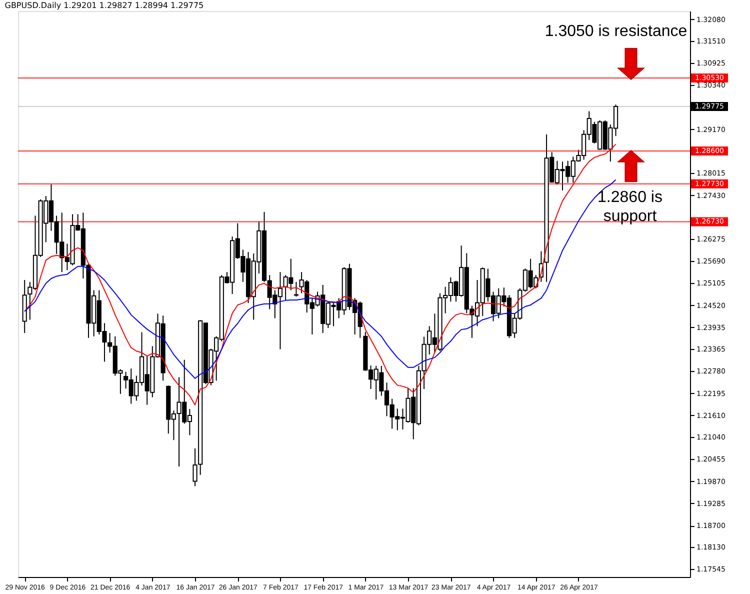 This screenshot has width=750, height=594. I want to click on chart-title: GBPUSD.Daily 1.29201 1.29827 1.28994 1.29775, so click(104, 5).